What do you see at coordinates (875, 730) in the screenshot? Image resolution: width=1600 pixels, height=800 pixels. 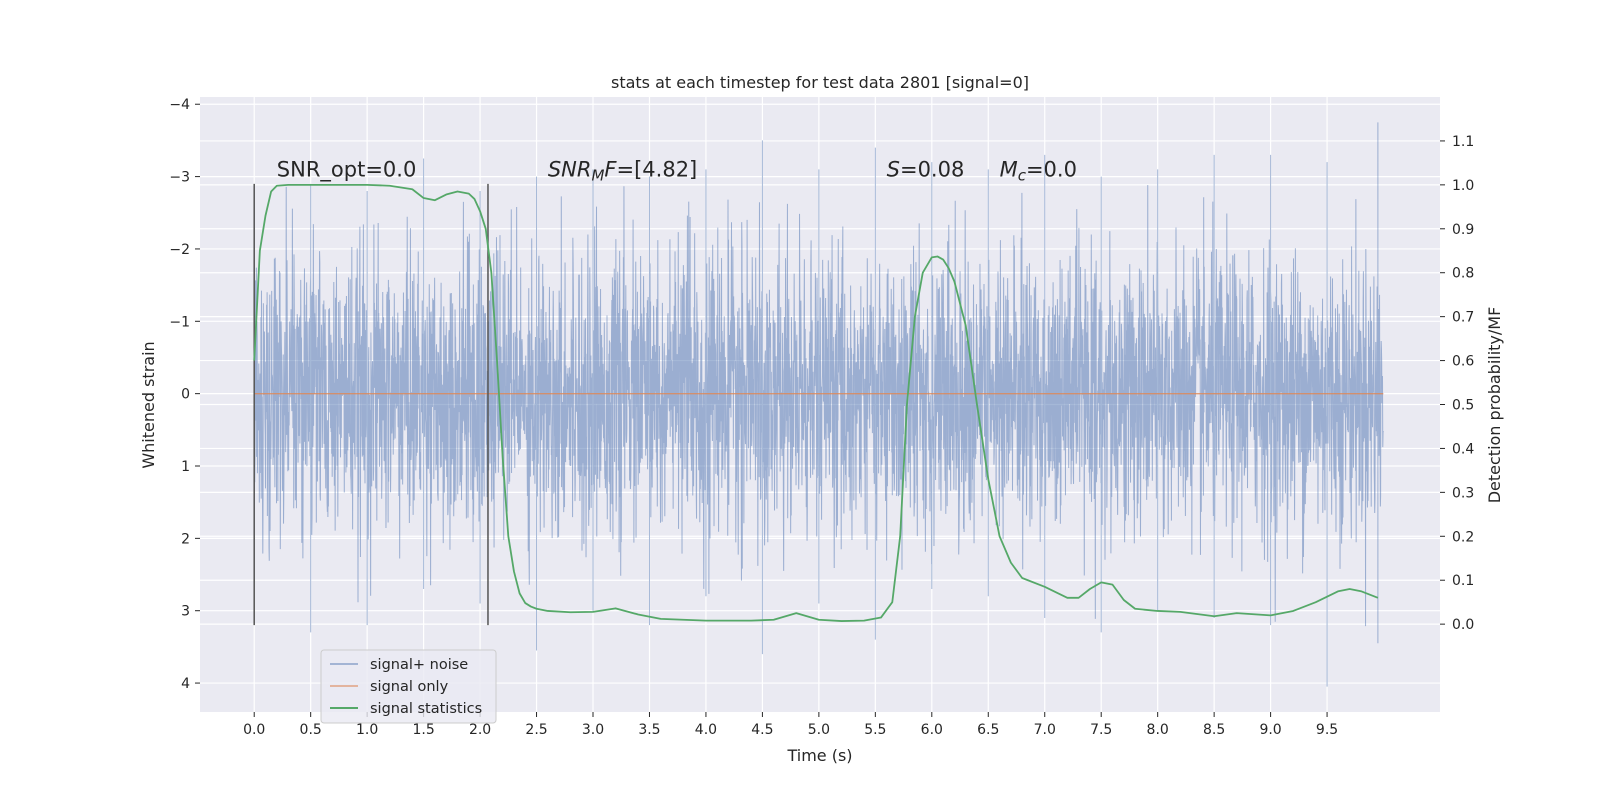 I see `x-tick-label: 5.5` at bounding box center [875, 730].